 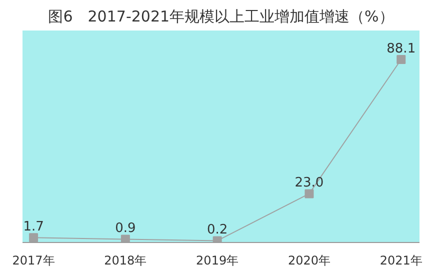 What do you see at coordinates (401, 48) in the screenshot?
I see `data-label: 88.1` at bounding box center [401, 48].